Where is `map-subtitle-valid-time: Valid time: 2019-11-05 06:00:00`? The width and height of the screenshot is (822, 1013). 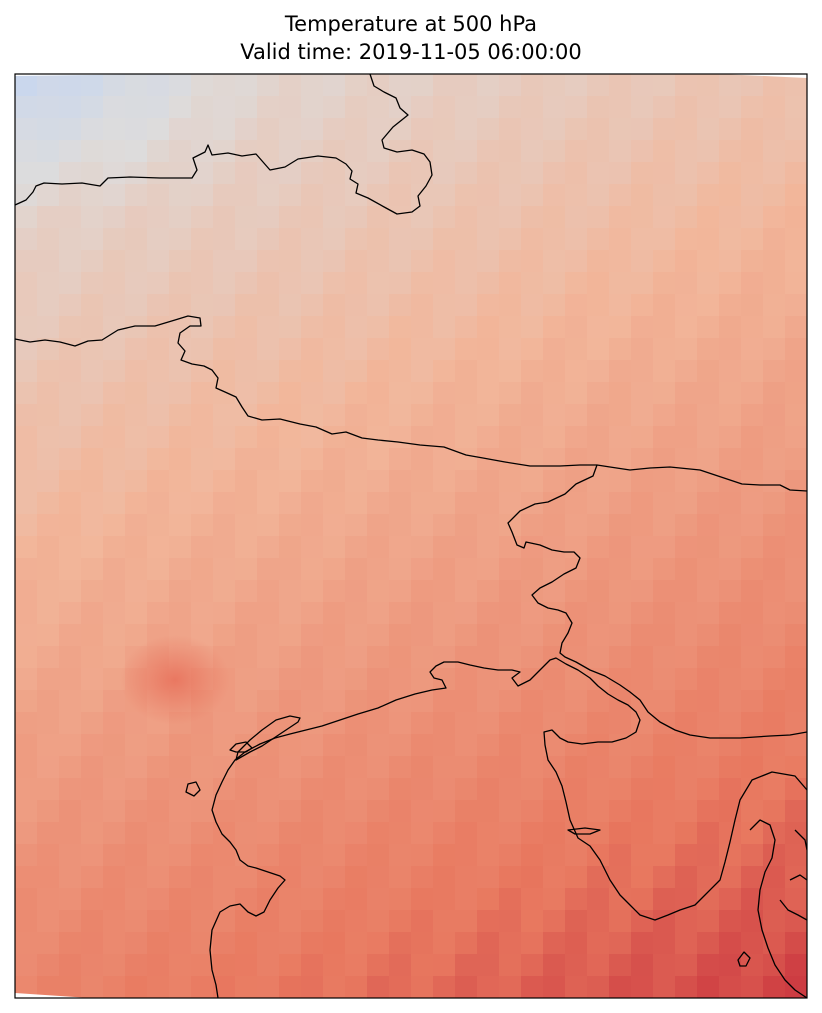
map-subtitle-valid-time: Valid time: 2019-11-05 06:00:00 is located at coordinates (411, 52).